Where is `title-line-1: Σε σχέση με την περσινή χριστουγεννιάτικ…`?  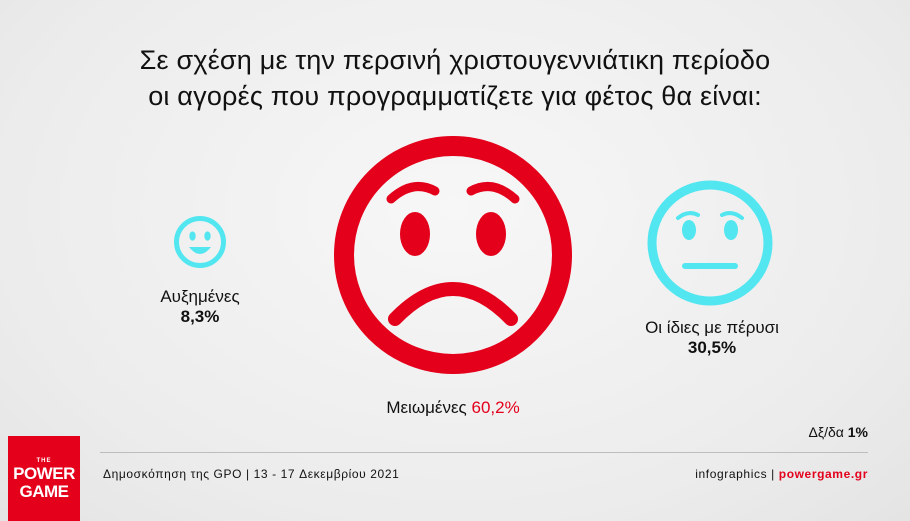 title-line-1: Σε σχέση με την περσινή χριστουγεννιάτικ… is located at coordinates (455, 60).